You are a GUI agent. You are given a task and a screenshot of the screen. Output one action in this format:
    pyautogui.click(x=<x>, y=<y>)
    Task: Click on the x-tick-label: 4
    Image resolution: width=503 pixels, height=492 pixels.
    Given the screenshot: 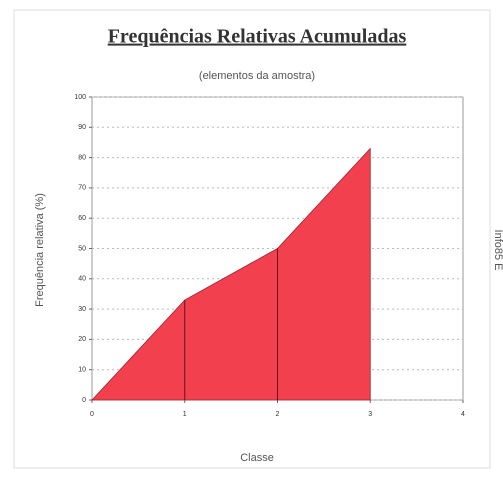 What is the action you would take?
    pyautogui.click(x=463, y=414)
    